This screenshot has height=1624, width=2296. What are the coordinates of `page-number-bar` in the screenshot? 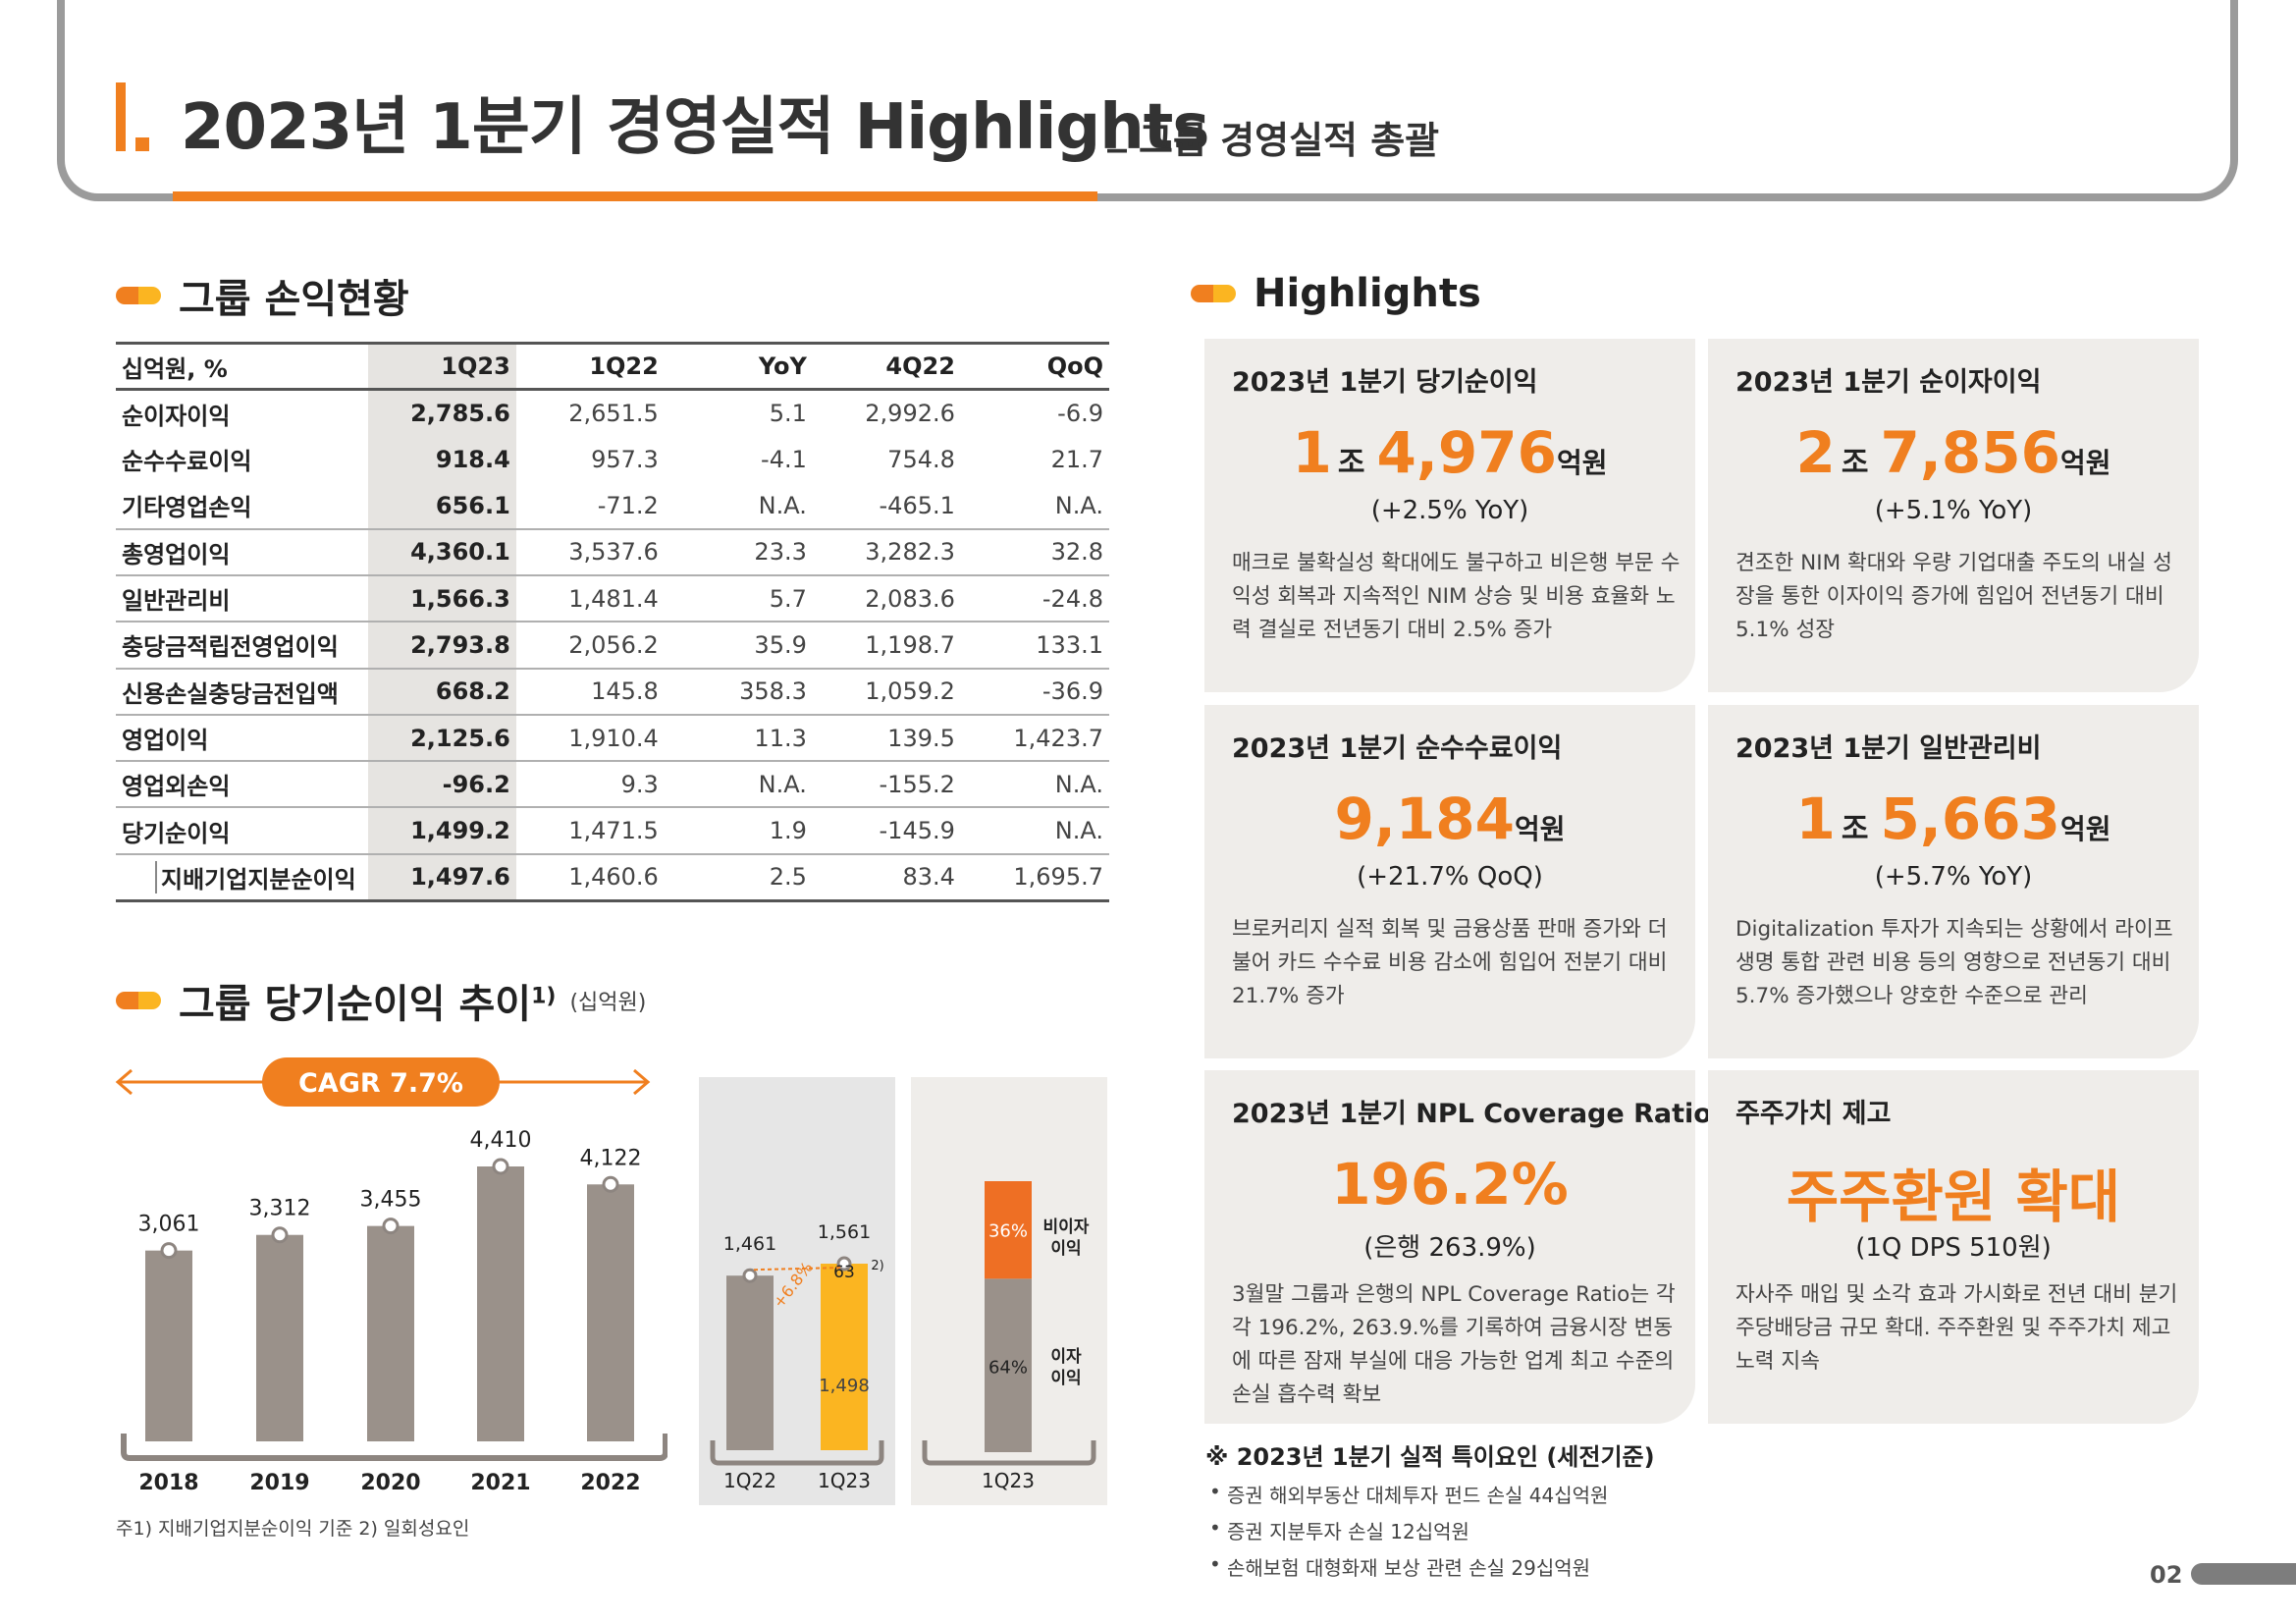 It's located at (2243, 1574).